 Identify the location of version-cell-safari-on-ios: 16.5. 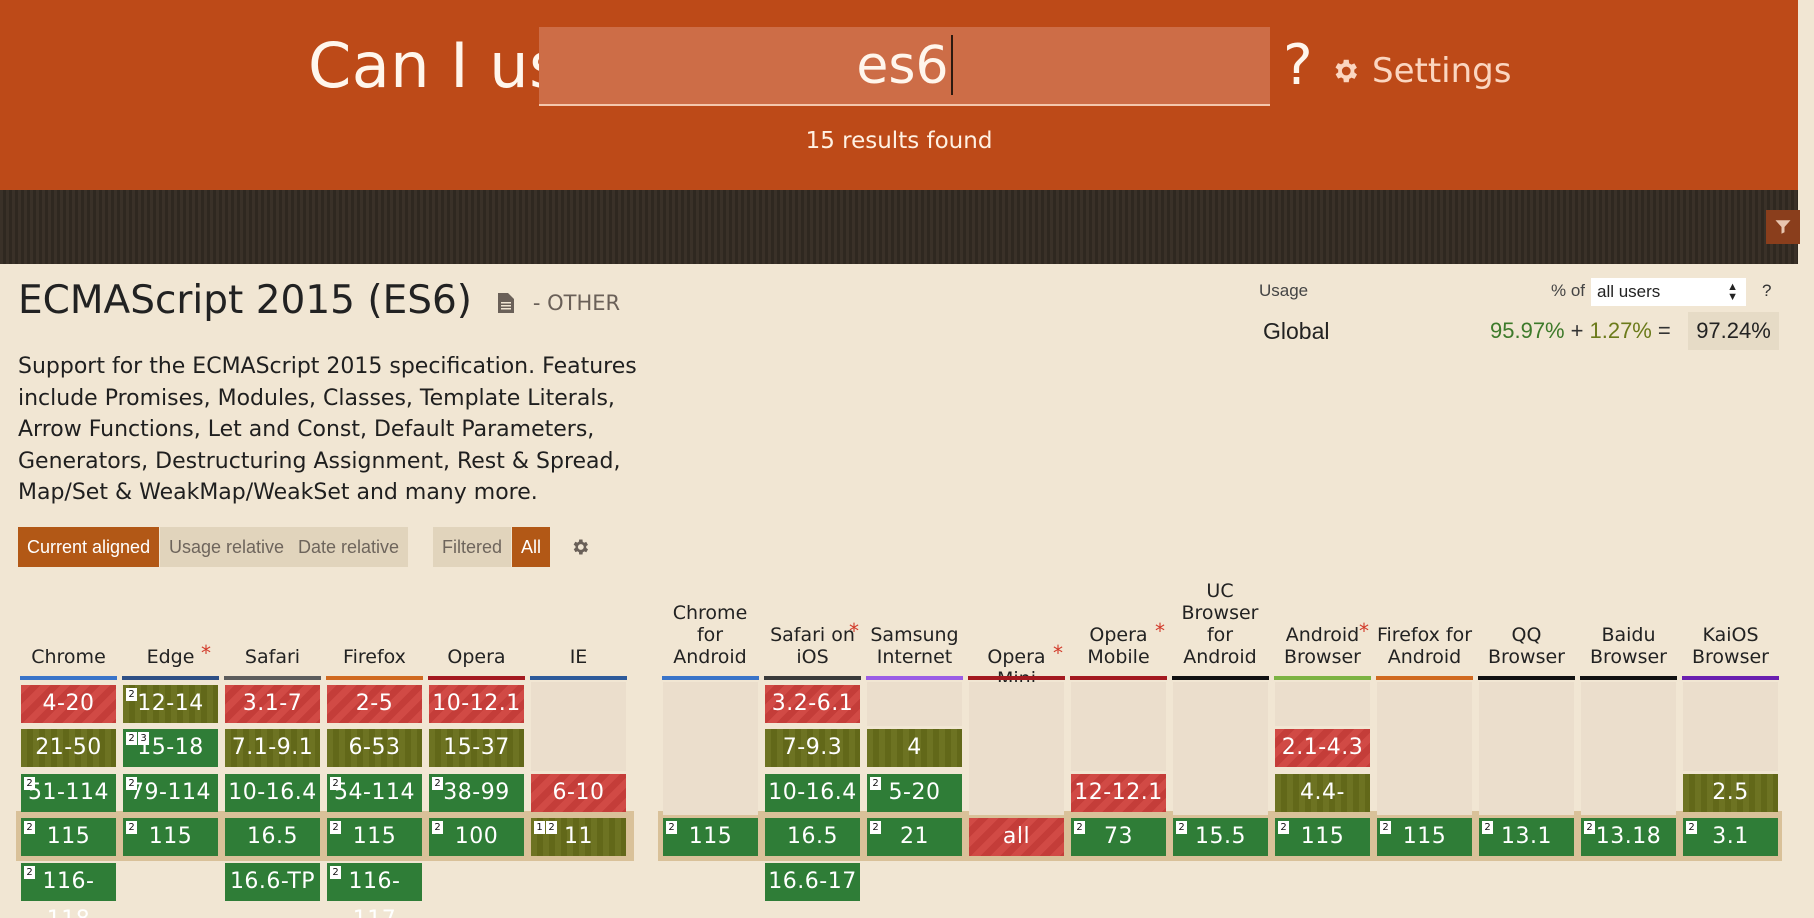
(812, 837).